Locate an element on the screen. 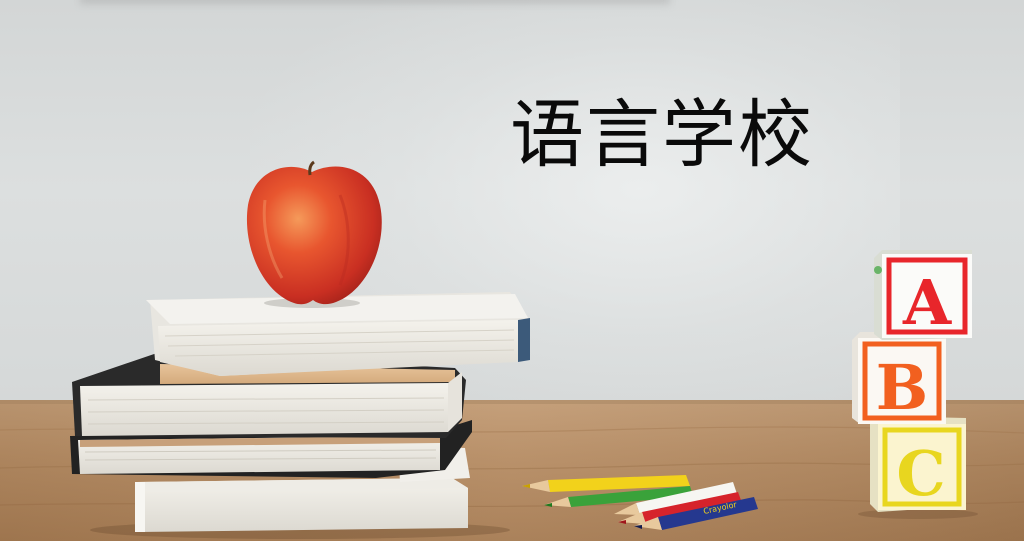 This screenshot has width=1024, height=541. block-a: A is located at coordinates (923, 295).